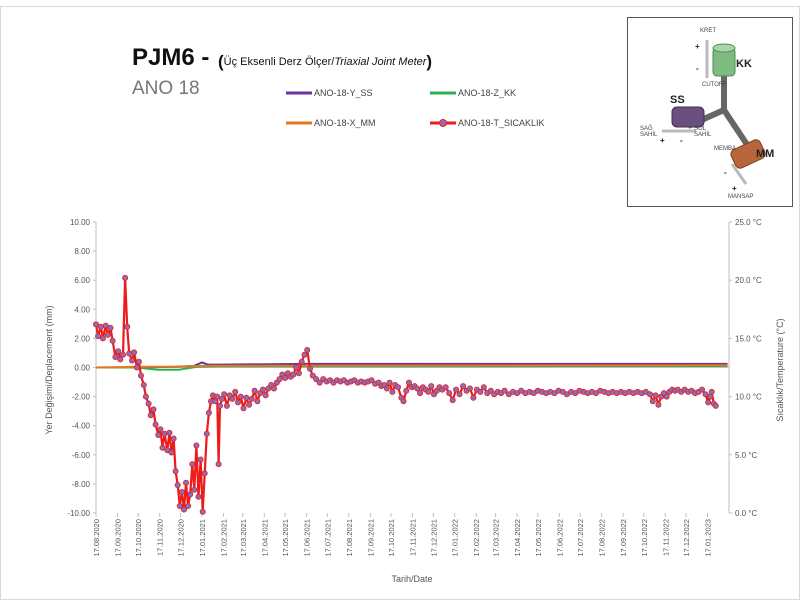 This screenshot has height=600, width=800. Describe the element at coordinates (739, 174) in the screenshot. I see `mm-direction-arrow` at that location.